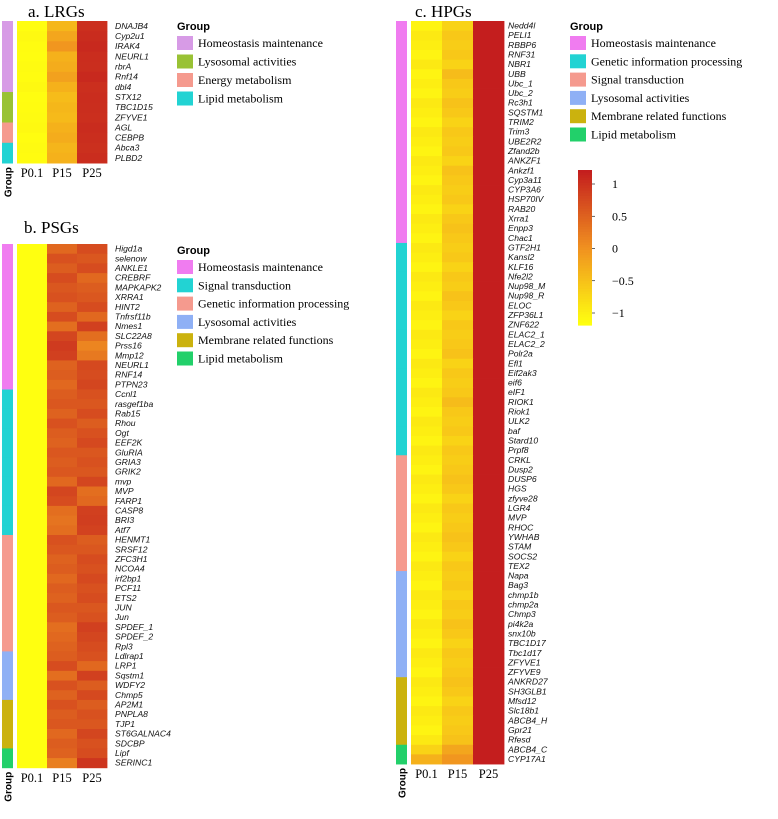 This screenshot has width=778, height=819. Describe the element at coordinates (131, 258) in the screenshot. I see `row-label: selenow` at that location.